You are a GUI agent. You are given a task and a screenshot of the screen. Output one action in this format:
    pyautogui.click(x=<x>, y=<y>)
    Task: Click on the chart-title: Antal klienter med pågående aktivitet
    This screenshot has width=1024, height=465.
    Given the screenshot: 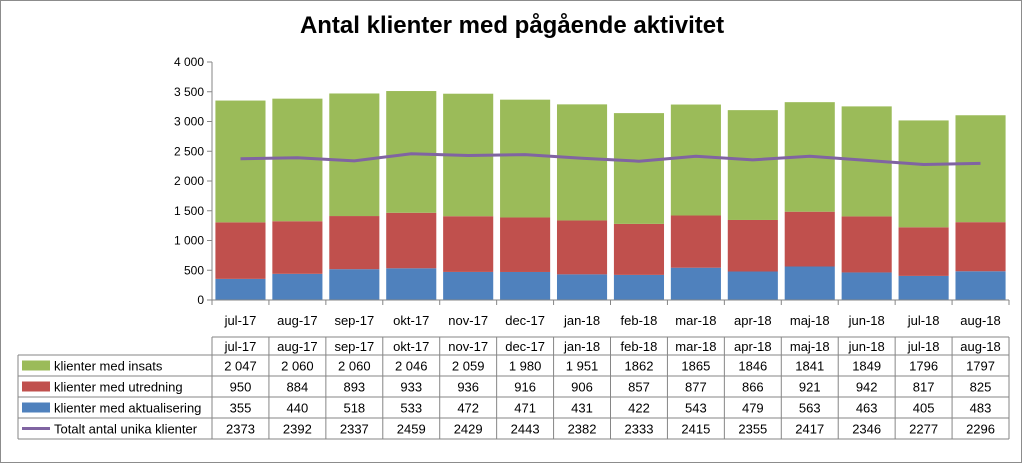 What is the action you would take?
    pyautogui.click(x=512, y=25)
    